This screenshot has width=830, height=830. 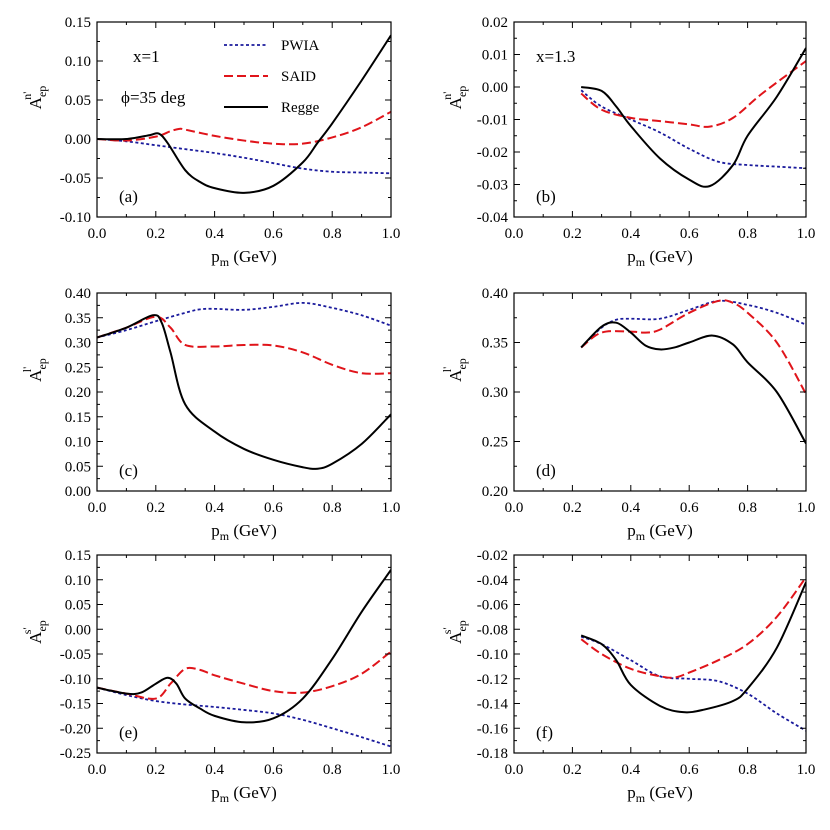 What do you see at coordinates (128, 470) in the screenshot?
I see `panel-label: (c)` at bounding box center [128, 470].